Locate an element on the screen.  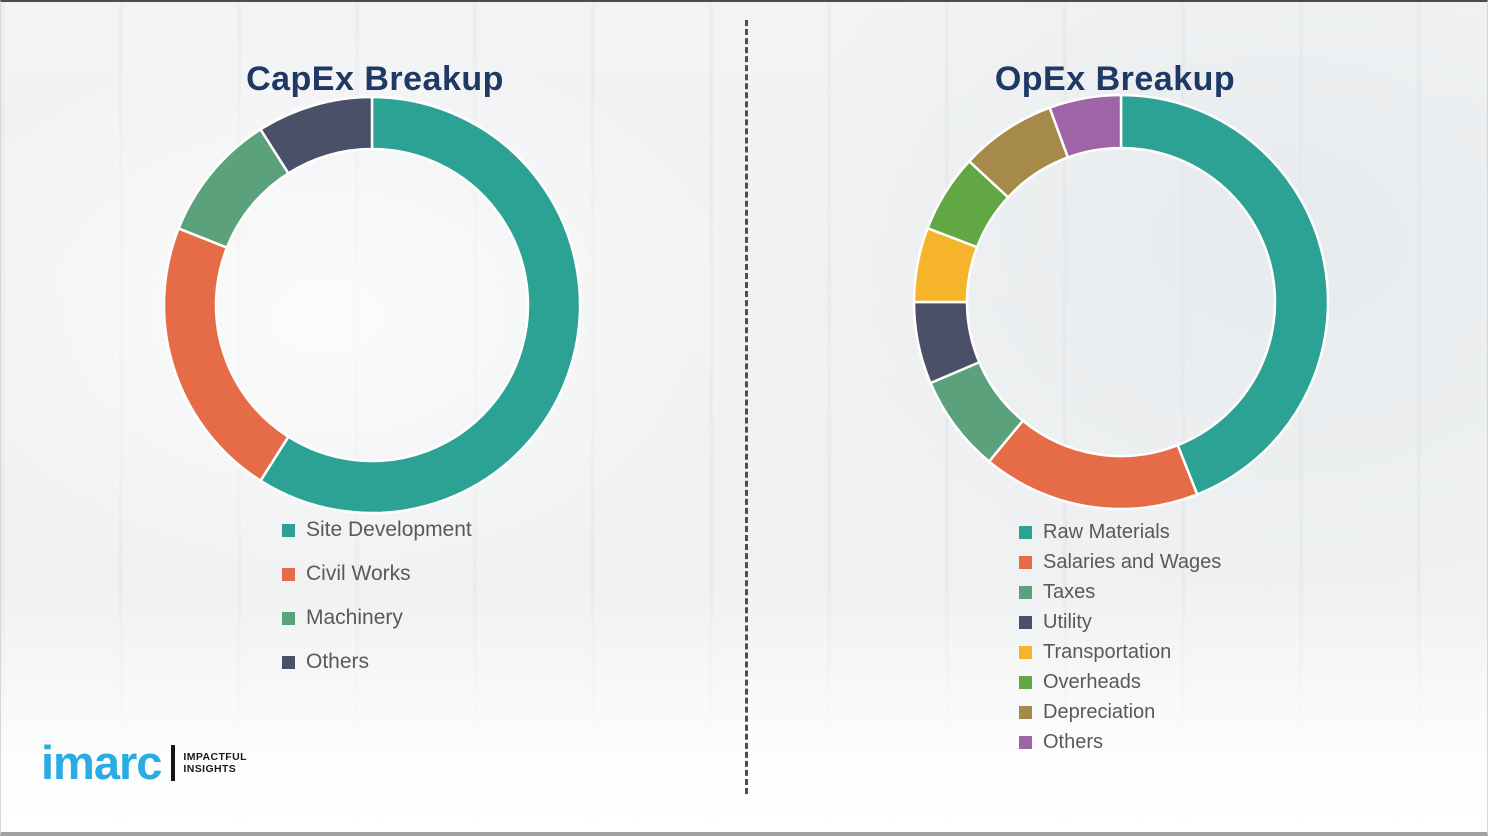
donut-segment-raw-materials is located at coordinates (1224, 295).